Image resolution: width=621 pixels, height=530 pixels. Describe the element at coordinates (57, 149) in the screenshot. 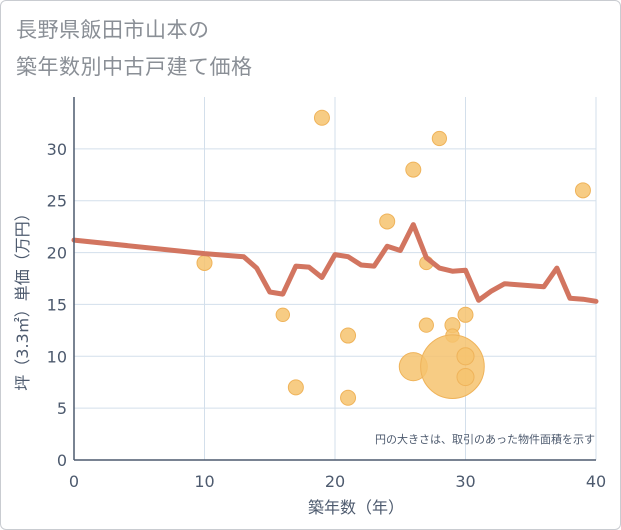

I see `y-tick-label: 30` at that location.